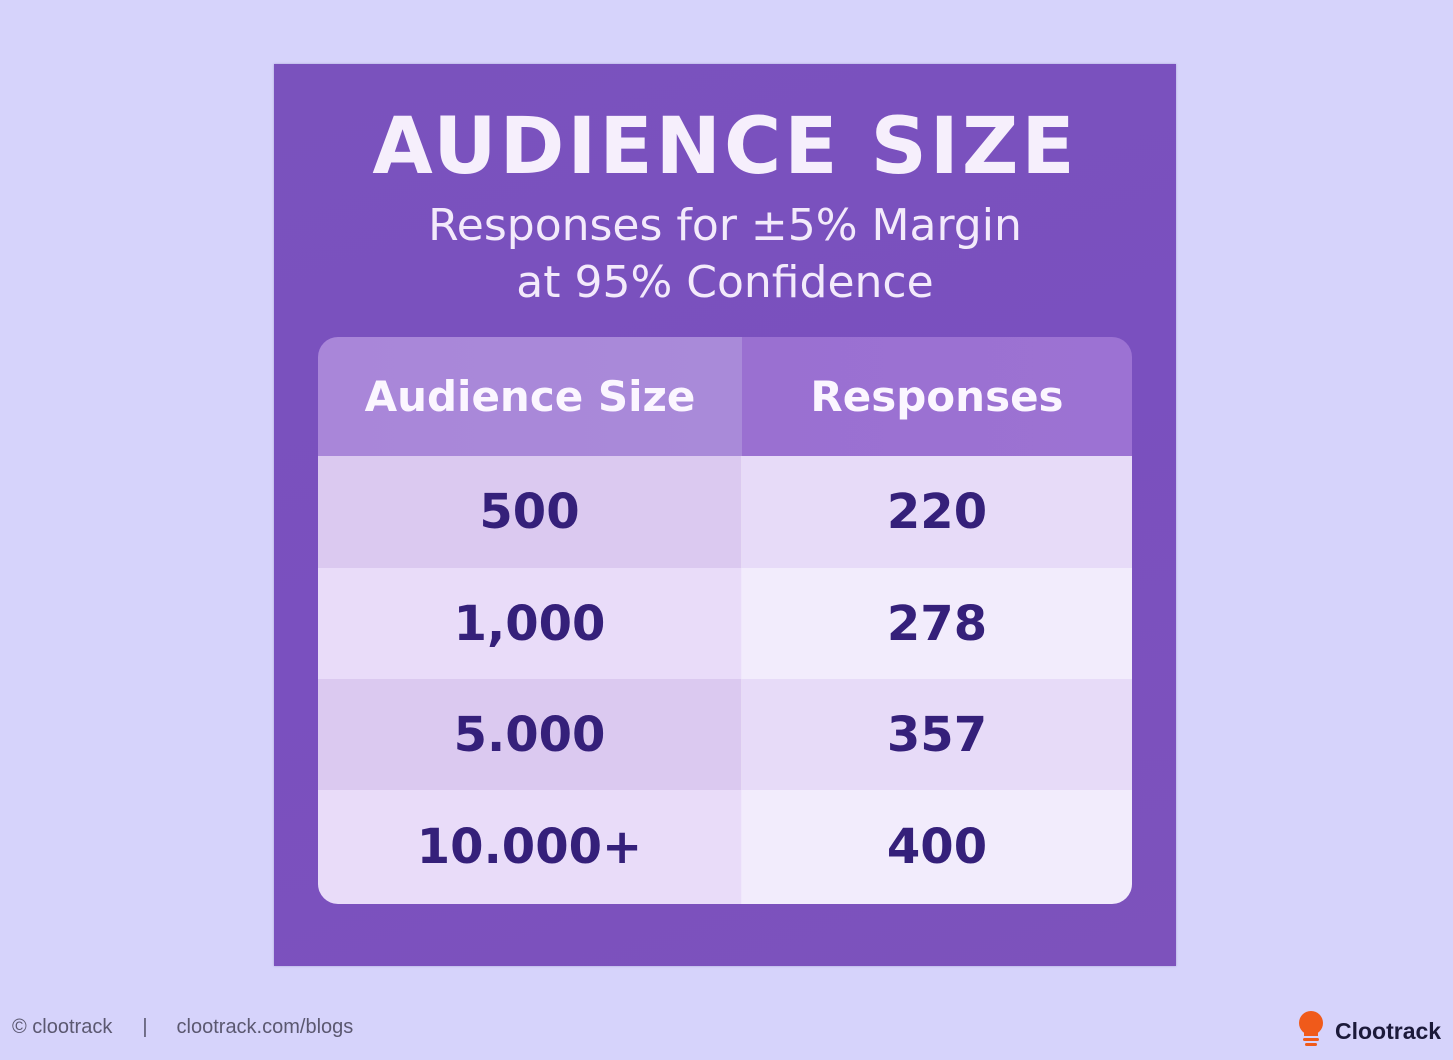 The image size is (1453, 1060). I want to click on page-title: AUDIENCE SIZE, so click(725, 147).